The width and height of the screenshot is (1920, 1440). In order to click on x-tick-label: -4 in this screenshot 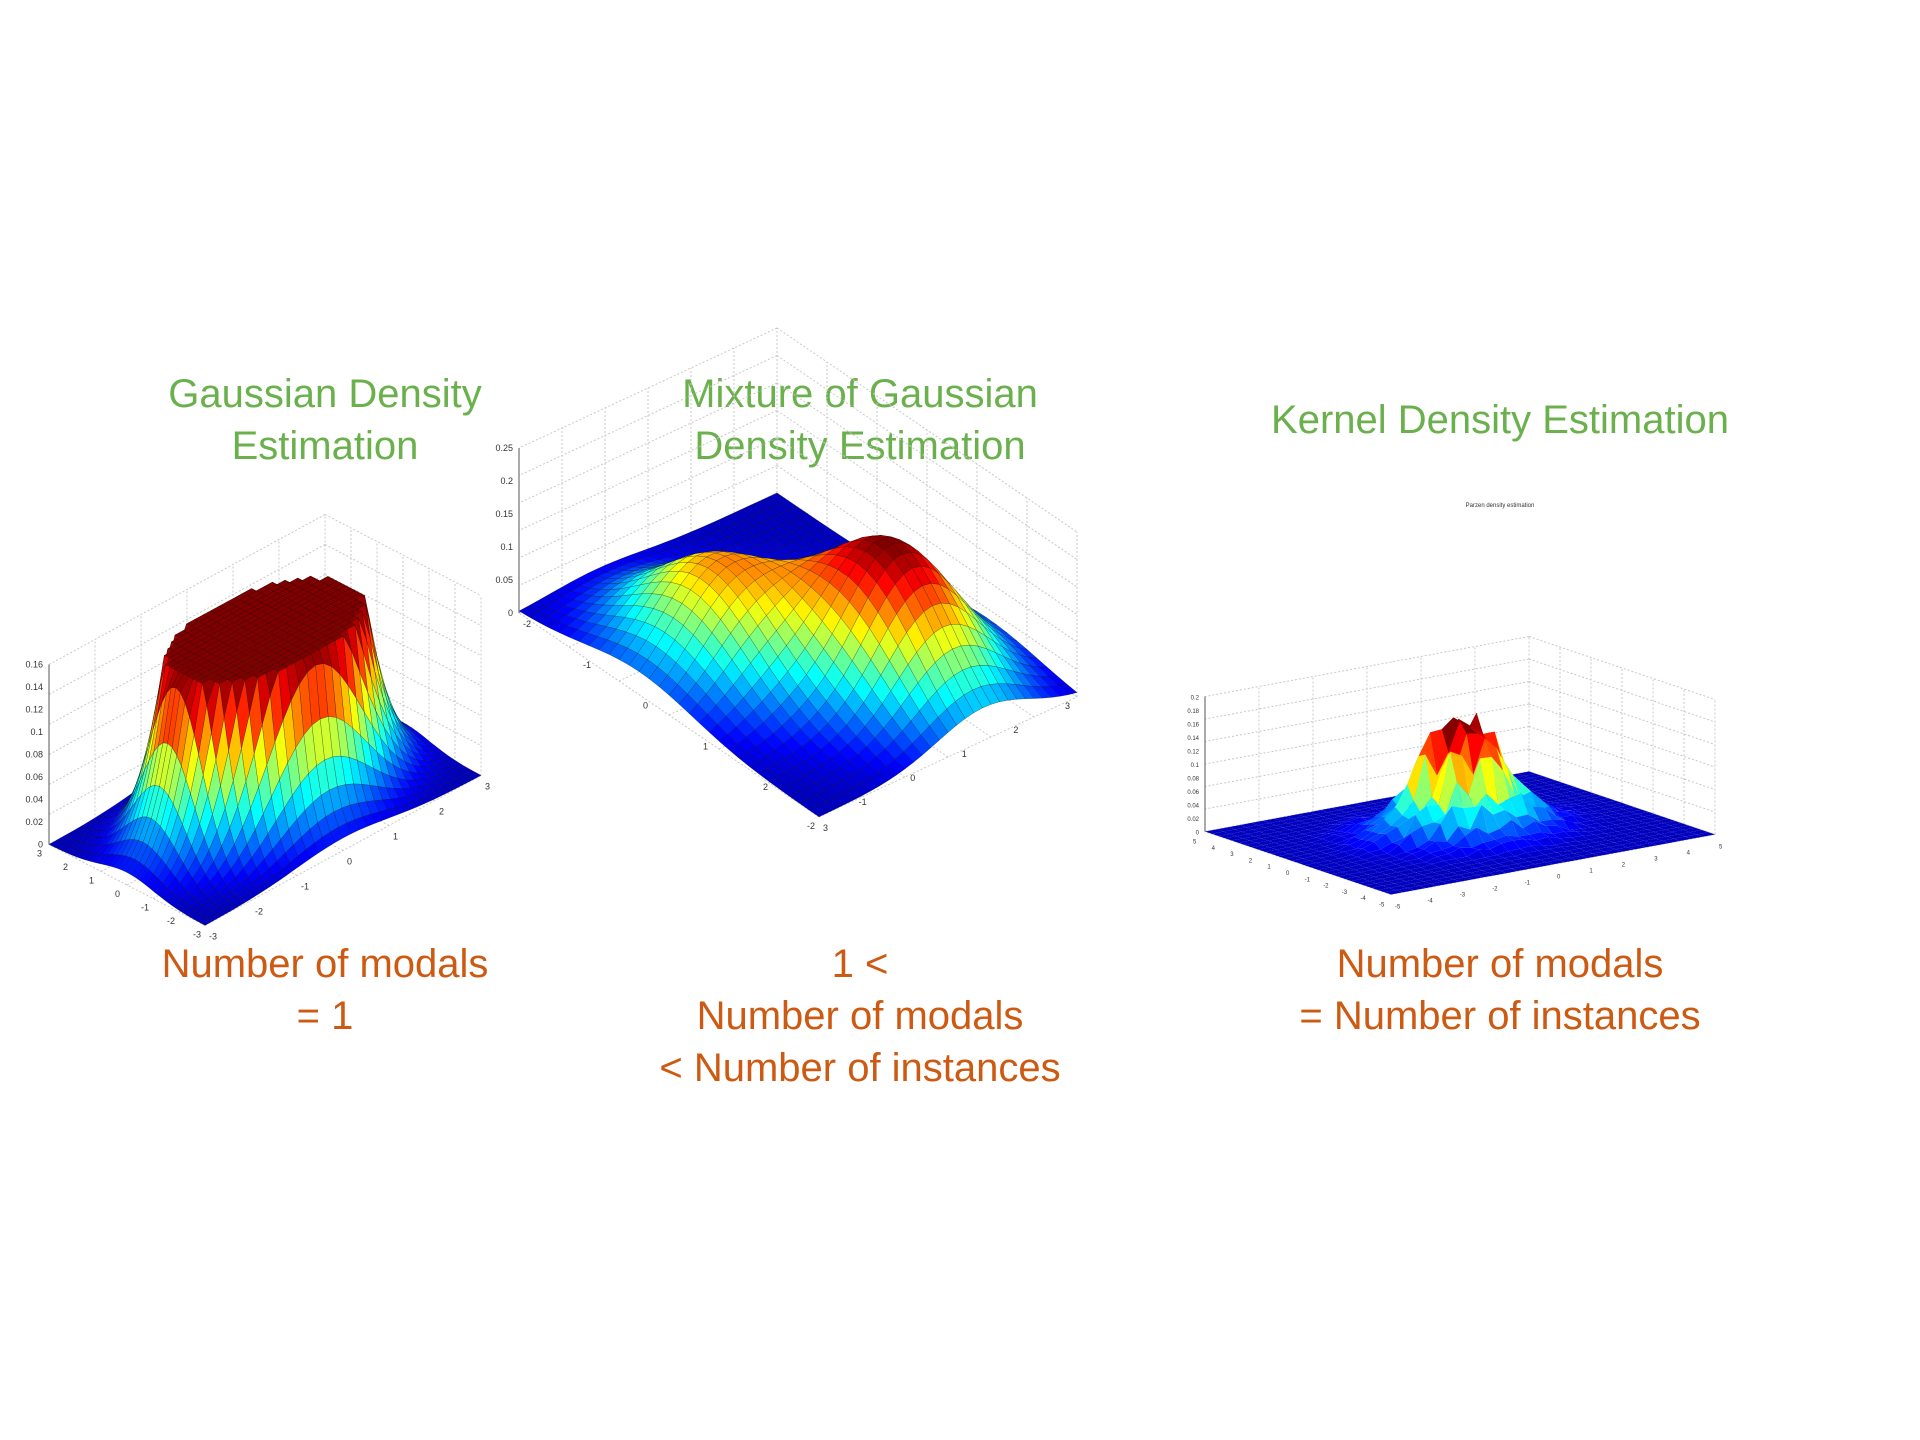, I will do `click(1430, 902)`.